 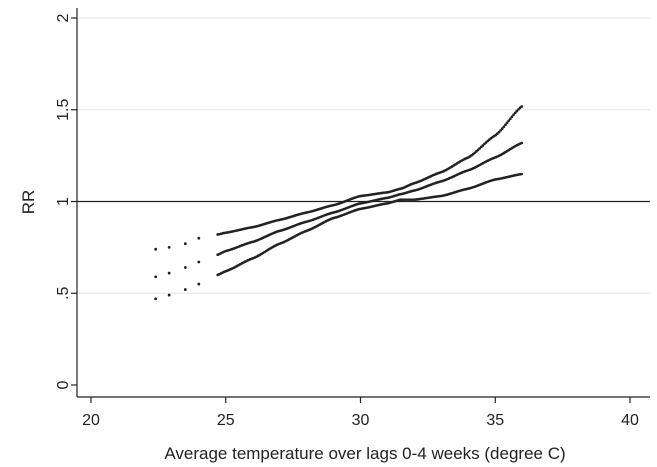 I want to click on point-upper-d174, so click(x=499, y=132).